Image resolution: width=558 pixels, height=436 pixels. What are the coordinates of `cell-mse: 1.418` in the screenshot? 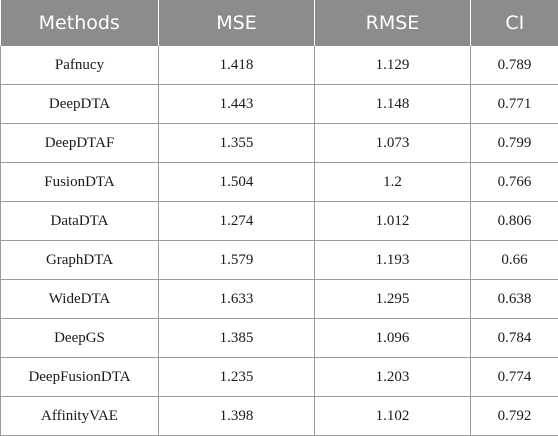 It's located at (237, 65).